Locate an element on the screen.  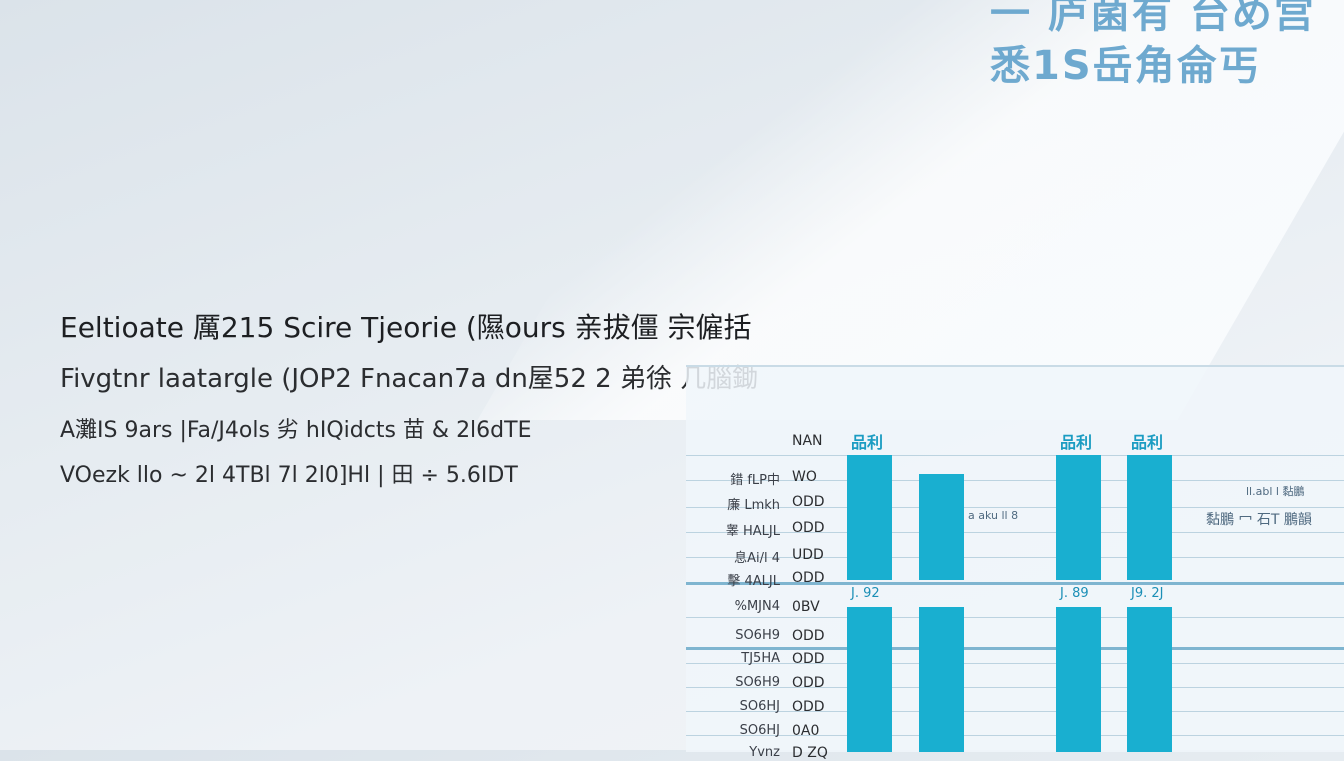
row-label: %MJN4 is located at coordinates (757, 606).